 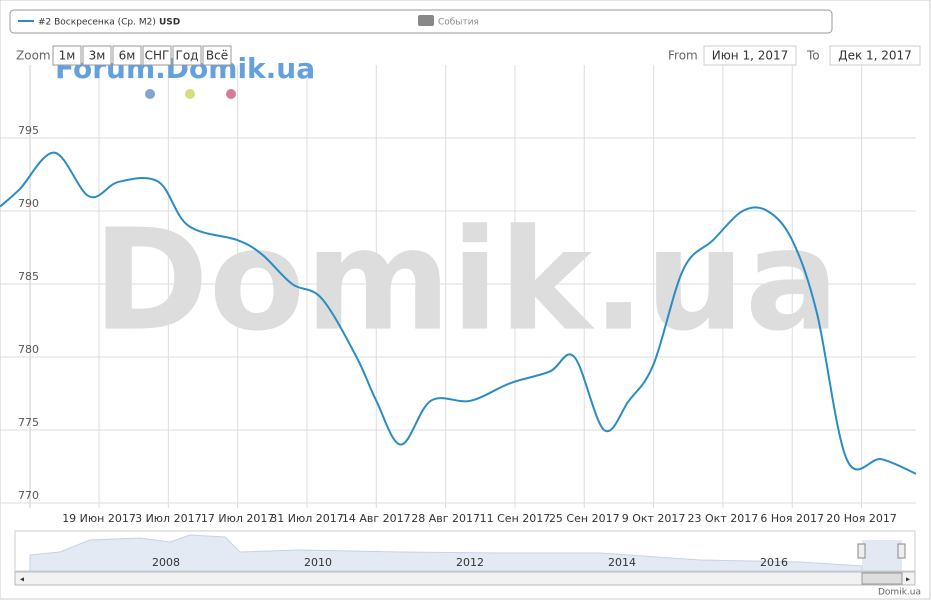 I want to click on y-tick-label: 770, so click(x=28, y=495).